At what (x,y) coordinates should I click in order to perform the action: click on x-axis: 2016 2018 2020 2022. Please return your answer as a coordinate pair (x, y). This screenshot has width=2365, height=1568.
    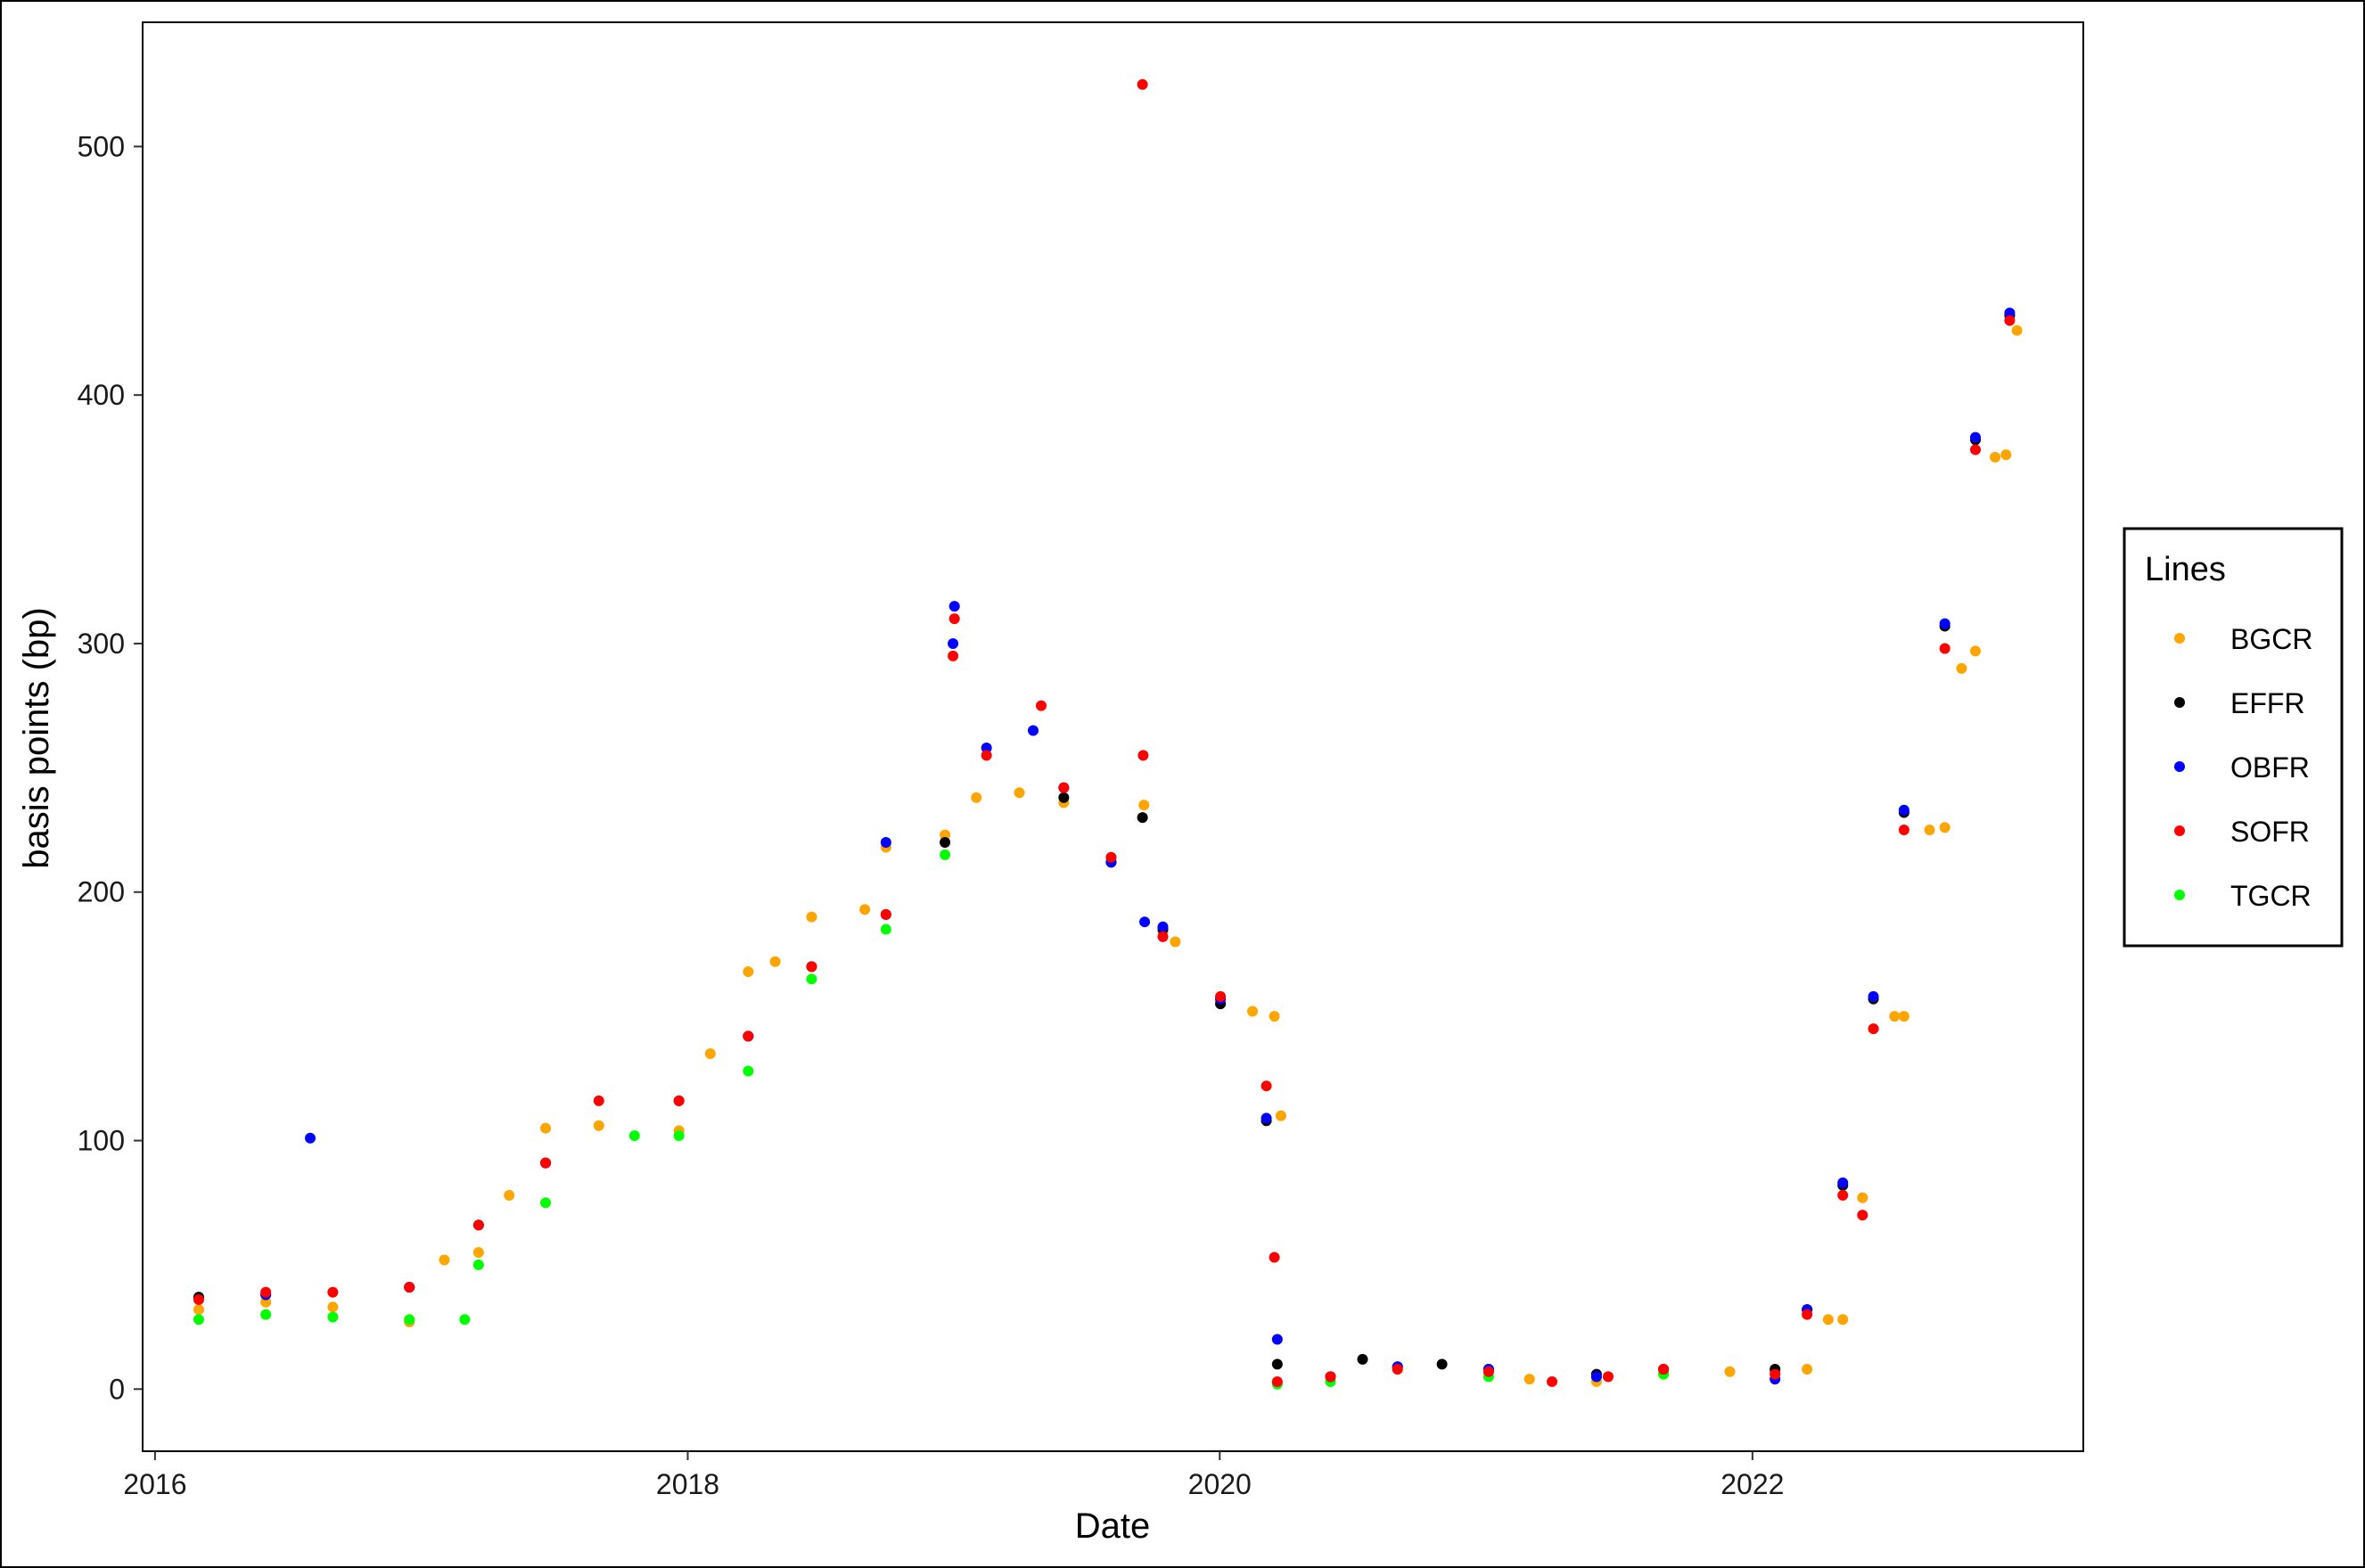
    Looking at the image, I should click on (953, 1476).